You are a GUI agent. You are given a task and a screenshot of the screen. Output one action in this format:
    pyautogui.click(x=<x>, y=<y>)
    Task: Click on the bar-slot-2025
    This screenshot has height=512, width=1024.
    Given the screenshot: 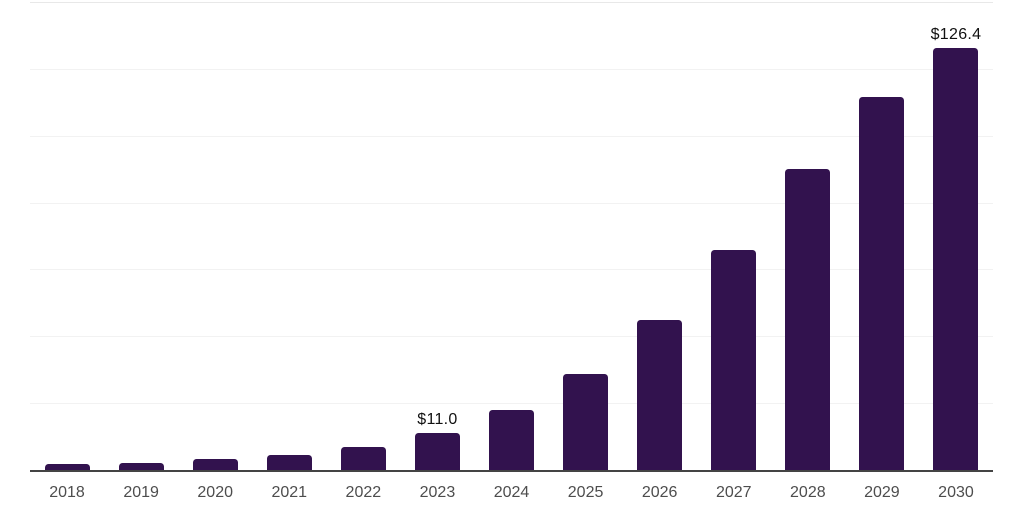 What is the action you would take?
    pyautogui.click(x=586, y=236)
    